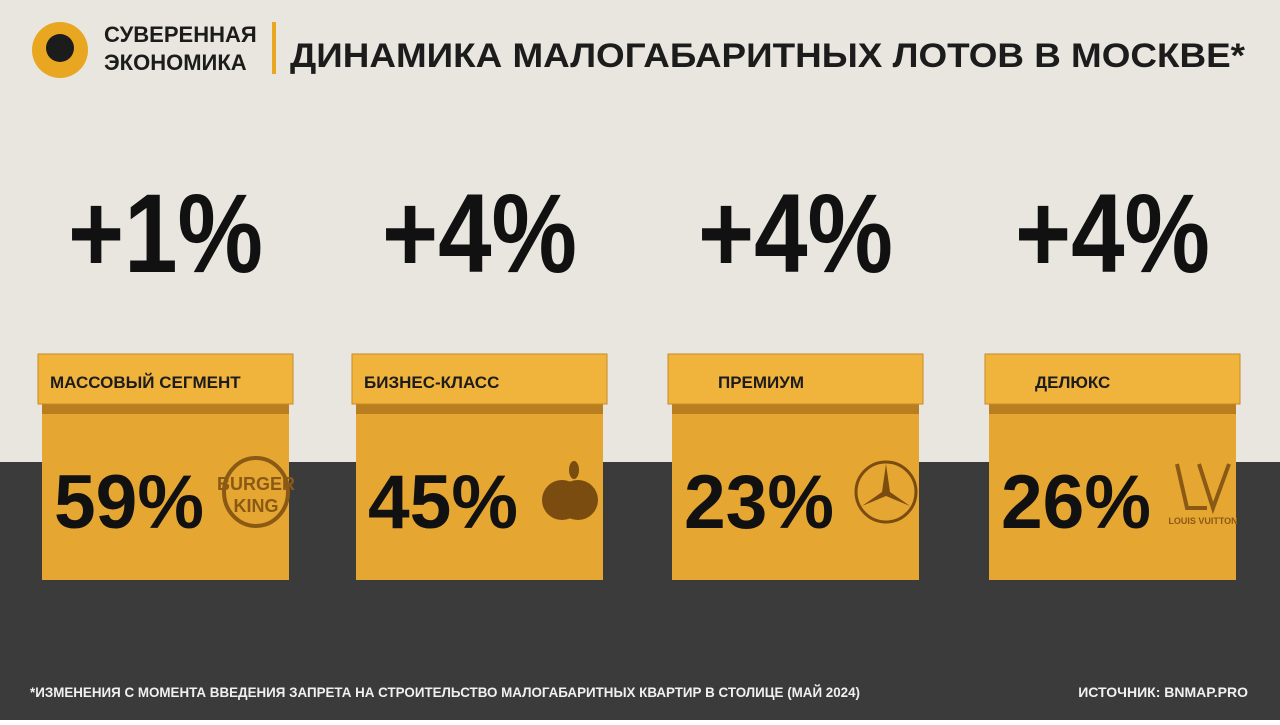 The height and width of the screenshot is (725, 1280). What do you see at coordinates (60, 48) in the screenshot?
I see `logo-bear` at bounding box center [60, 48].